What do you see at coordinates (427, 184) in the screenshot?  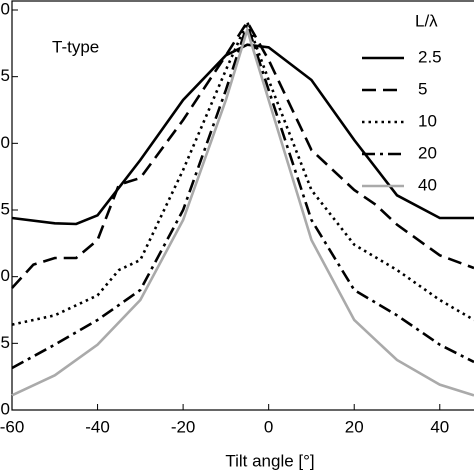 I see `legend-label: 40` at bounding box center [427, 184].